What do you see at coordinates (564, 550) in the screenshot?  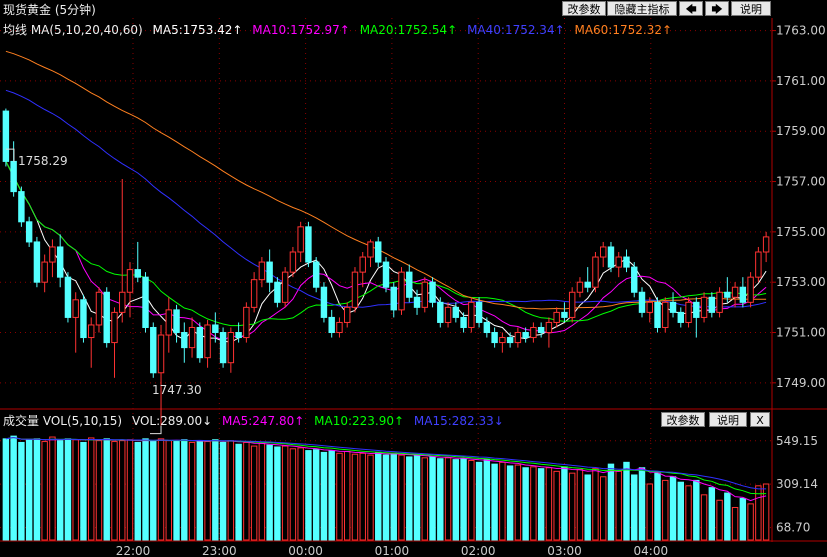 I see `time-tick-label: 03:00` at bounding box center [564, 550].